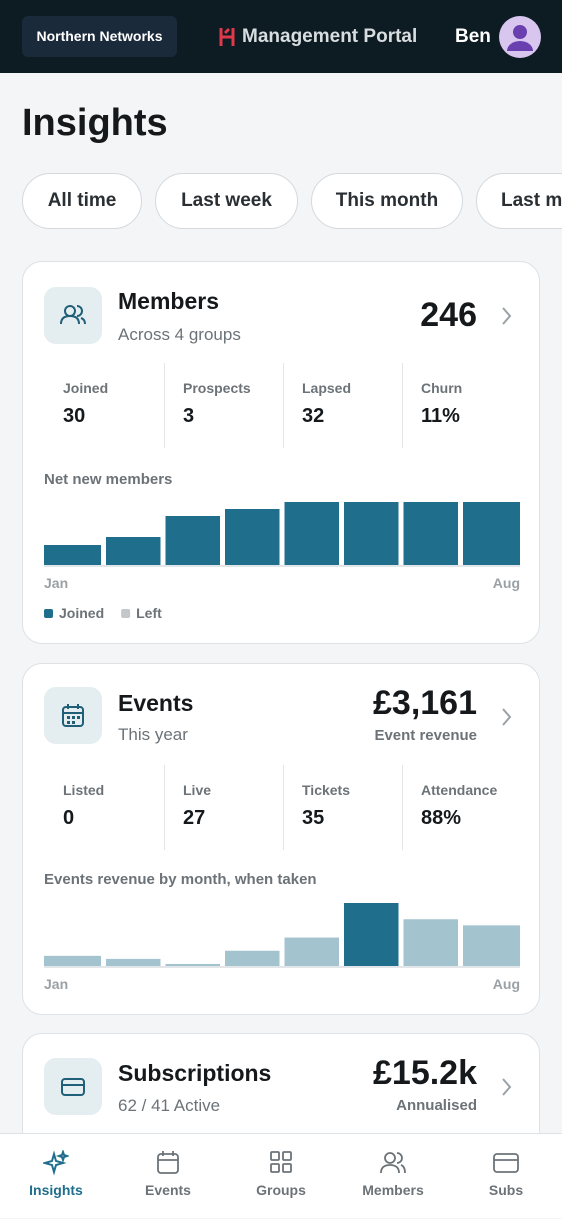  I want to click on bottom-nav: Insights Events Groups Members Subs, so click(281, 1175).